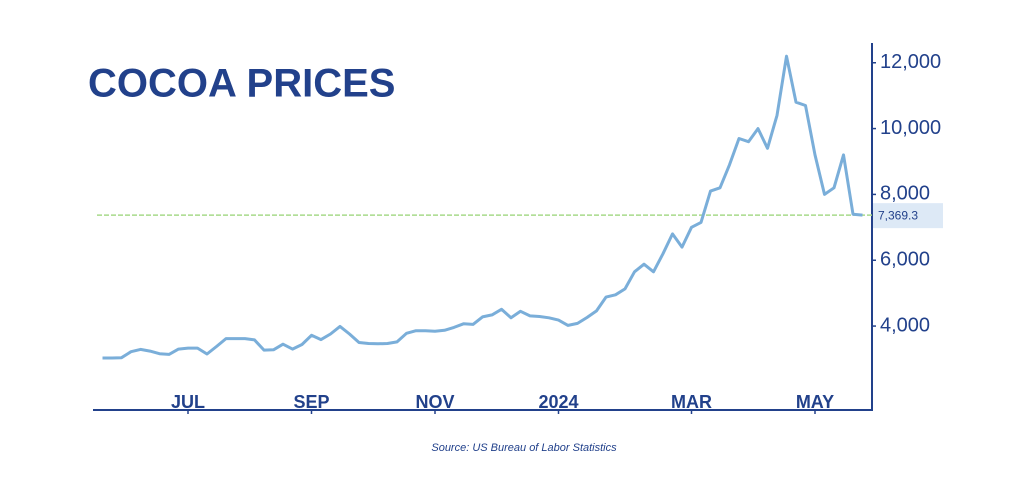 This screenshot has height=491, width=1024. I want to click on x-tick-label: JUL, so click(188, 402).